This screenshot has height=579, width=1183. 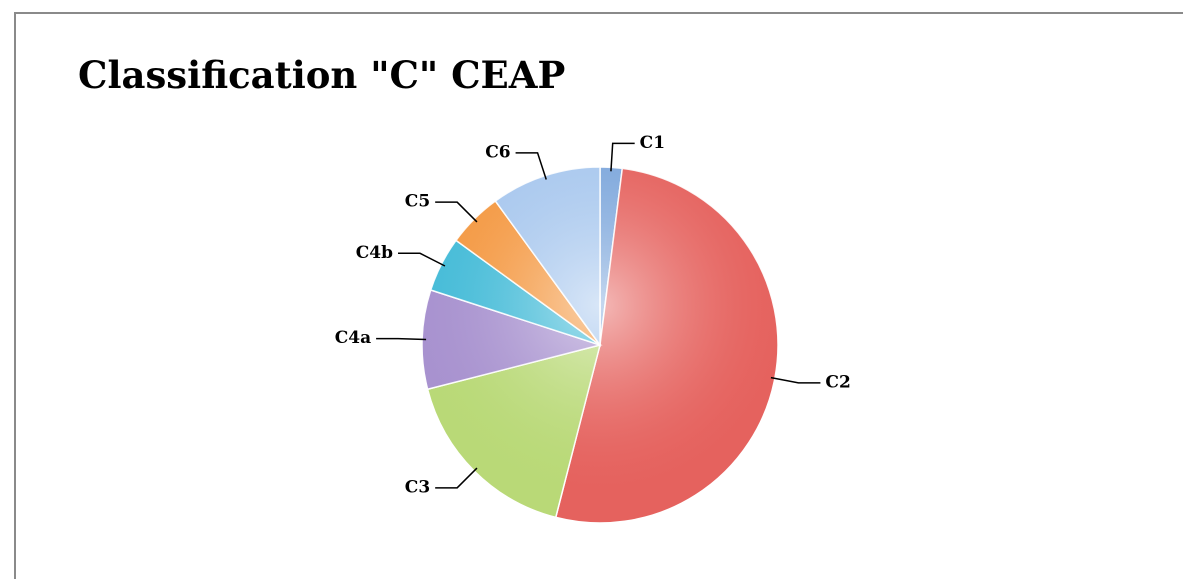 I want to click on slice-label: C2, so click(x=837, y=382).